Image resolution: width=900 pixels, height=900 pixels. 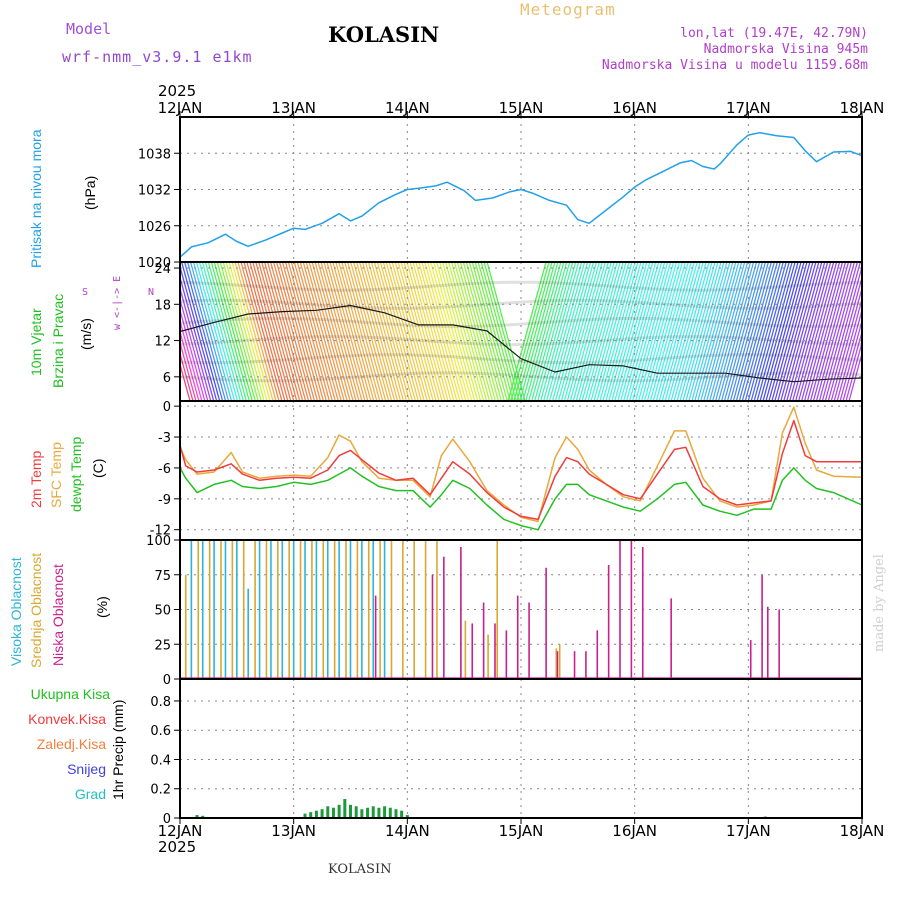 I want to click on y-tick-label: 25, so click(x=162, y=645).